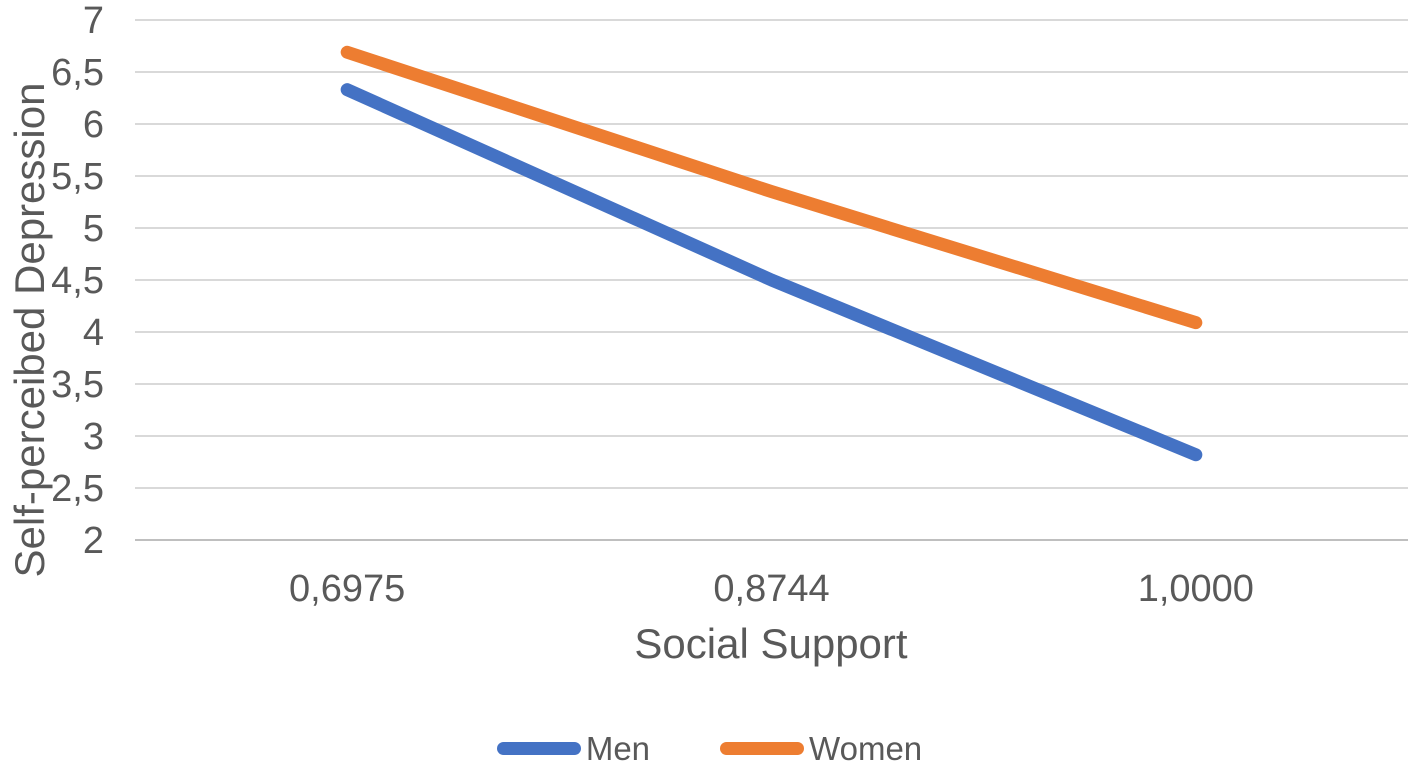 The height and width of the screenshot is (769, 1419). I want to click on legend-label-women: Women, so click(866, 748).